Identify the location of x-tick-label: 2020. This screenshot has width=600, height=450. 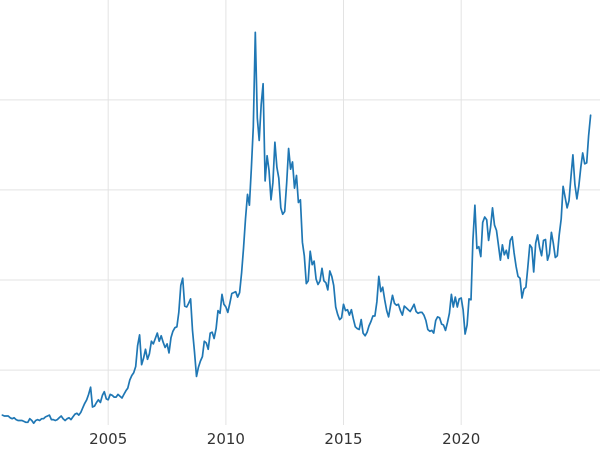
(461, 439).